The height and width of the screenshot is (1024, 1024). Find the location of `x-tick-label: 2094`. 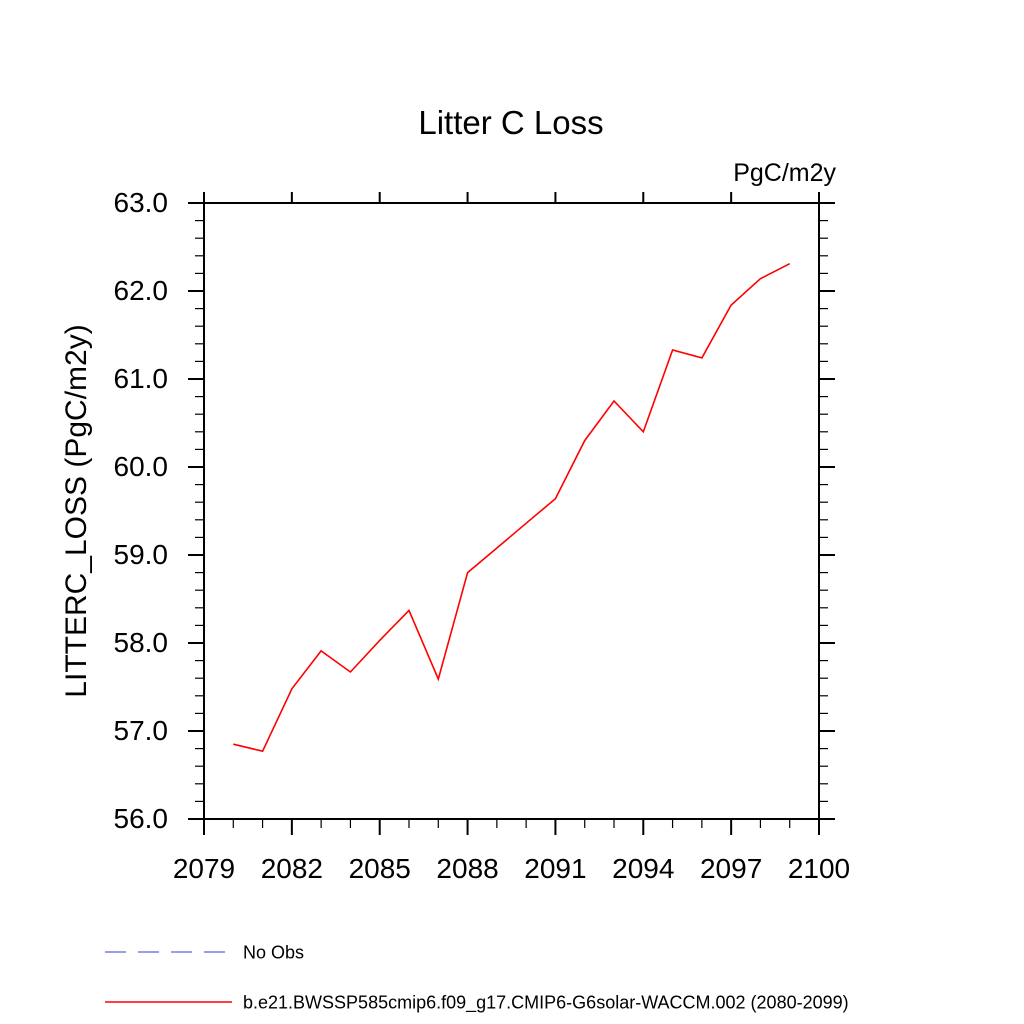

x-tick-label: 2094 is located at coordinates (643, 868).